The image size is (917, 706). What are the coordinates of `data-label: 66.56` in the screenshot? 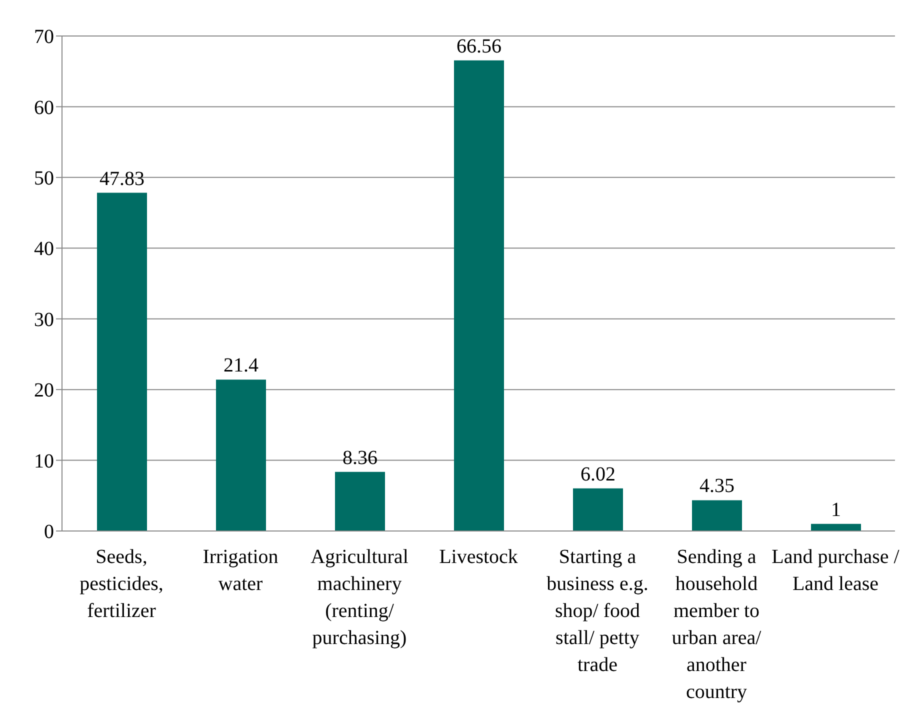 It's located at (479, 46).